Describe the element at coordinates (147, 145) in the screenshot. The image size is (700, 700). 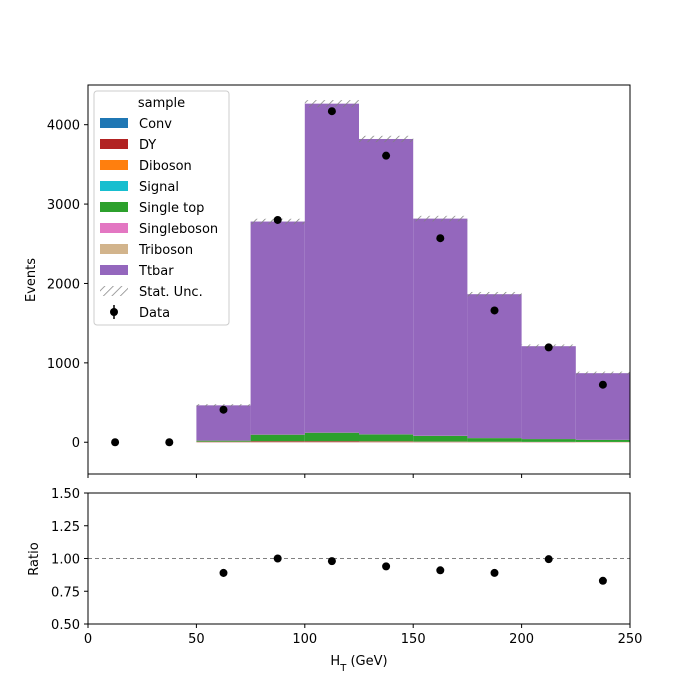
I see `legend-label-dy: DY` at that location.